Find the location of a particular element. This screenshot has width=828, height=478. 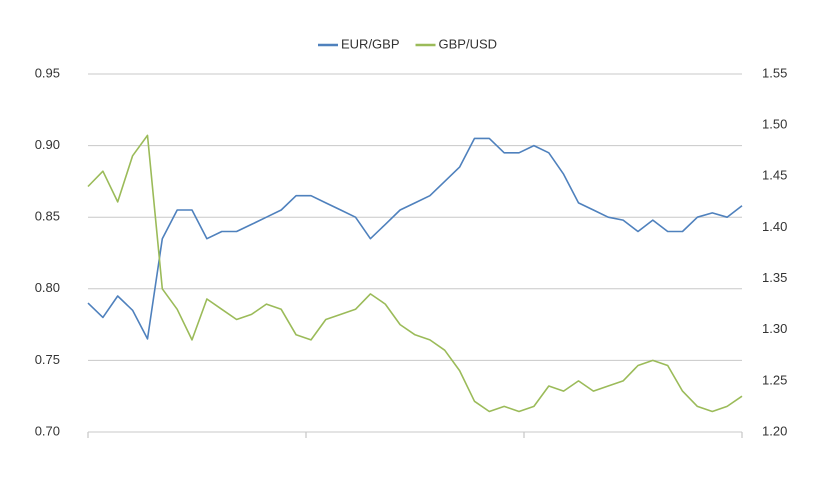

y2-tick-label: 1.40 is located at coordinates (774, 226).